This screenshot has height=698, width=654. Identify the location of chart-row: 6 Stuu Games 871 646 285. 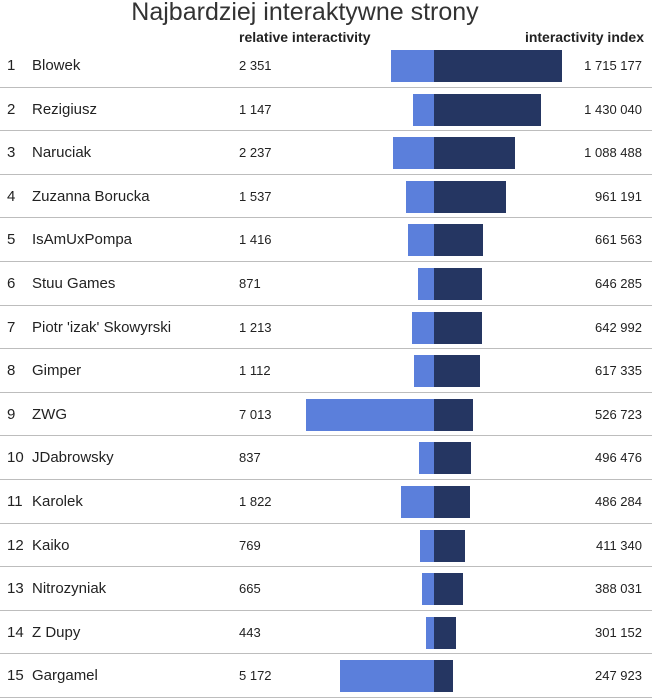
(326, 284).